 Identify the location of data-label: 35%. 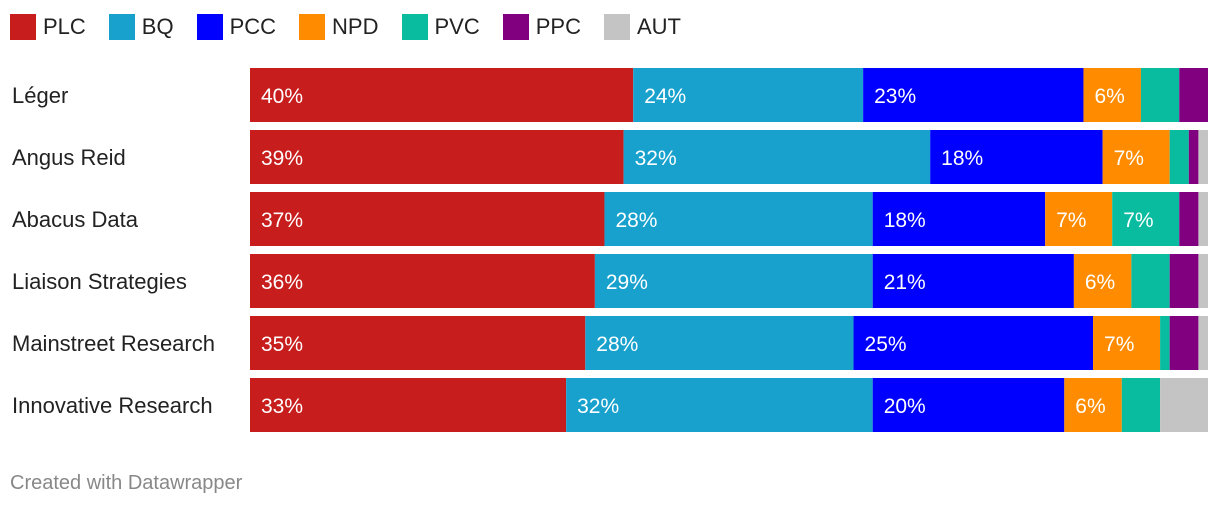
(282, 344).